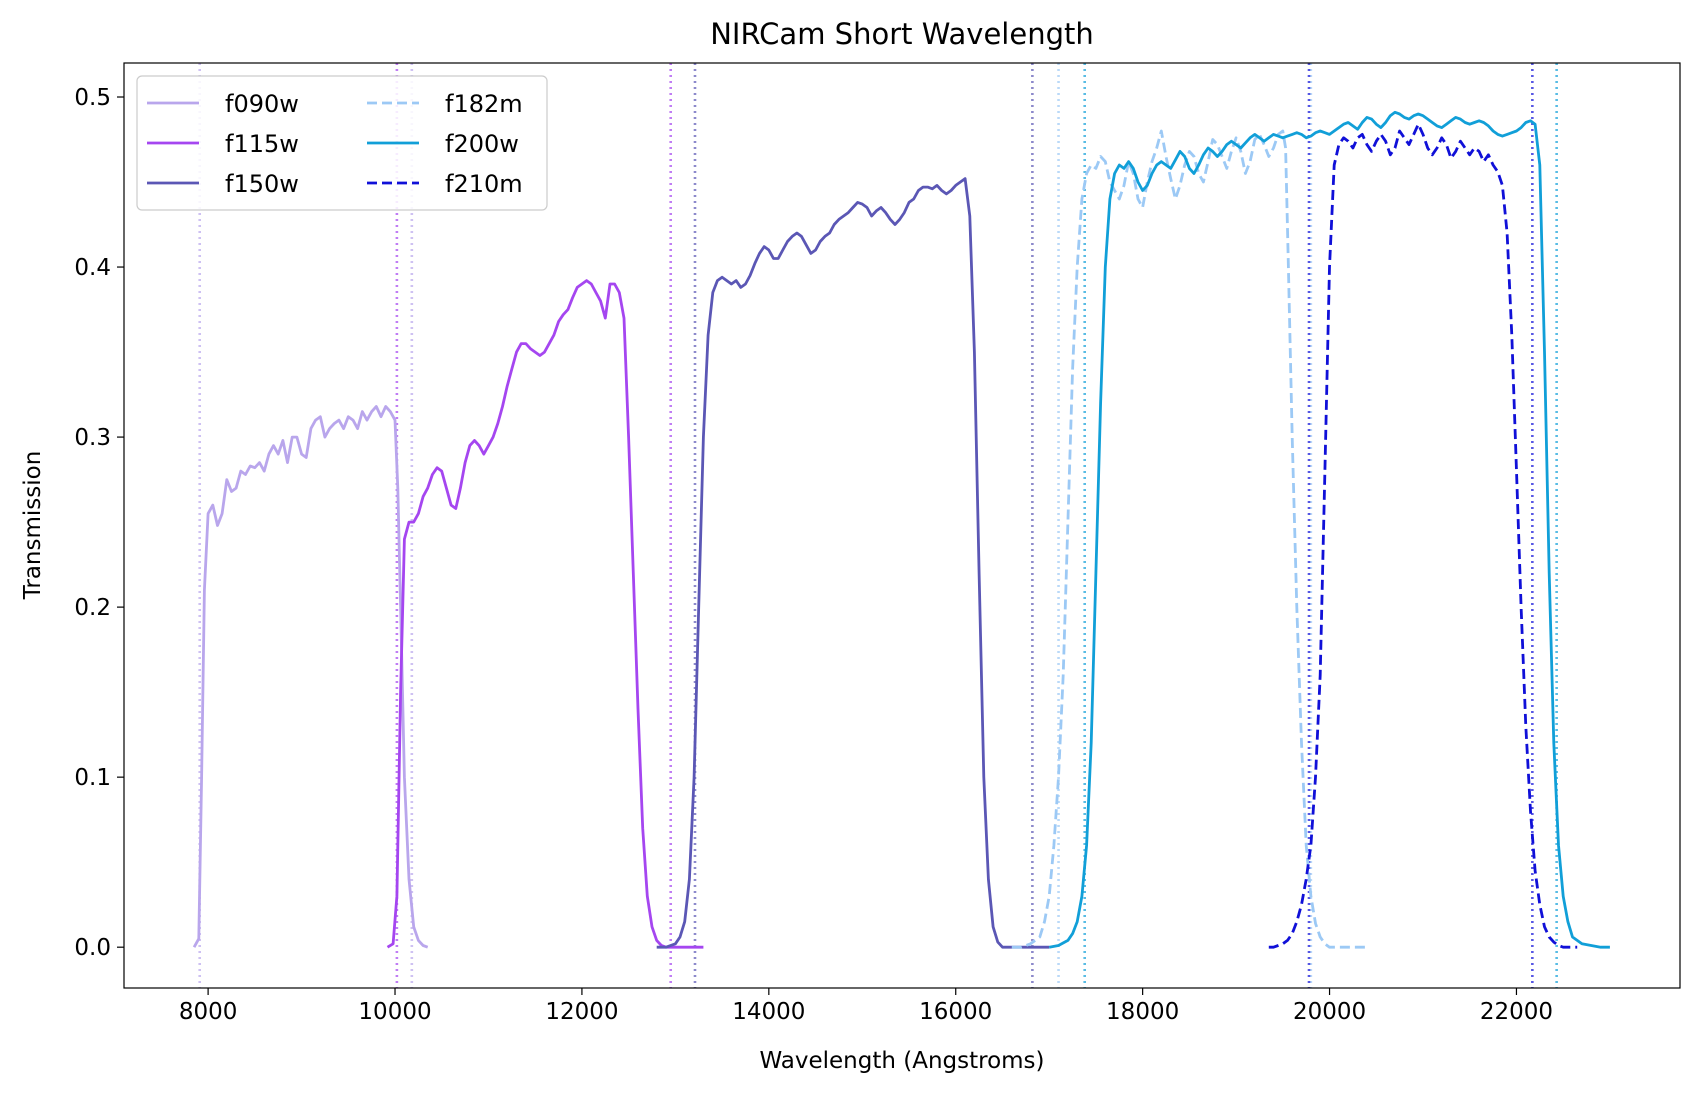 Image resolution: width=1692 pixels, height=1093 pixels. What do you see at coordinates (394, 1012) in the screenshot?
I see `x-tick-label: 10000` at bounding box center [394, 1012].